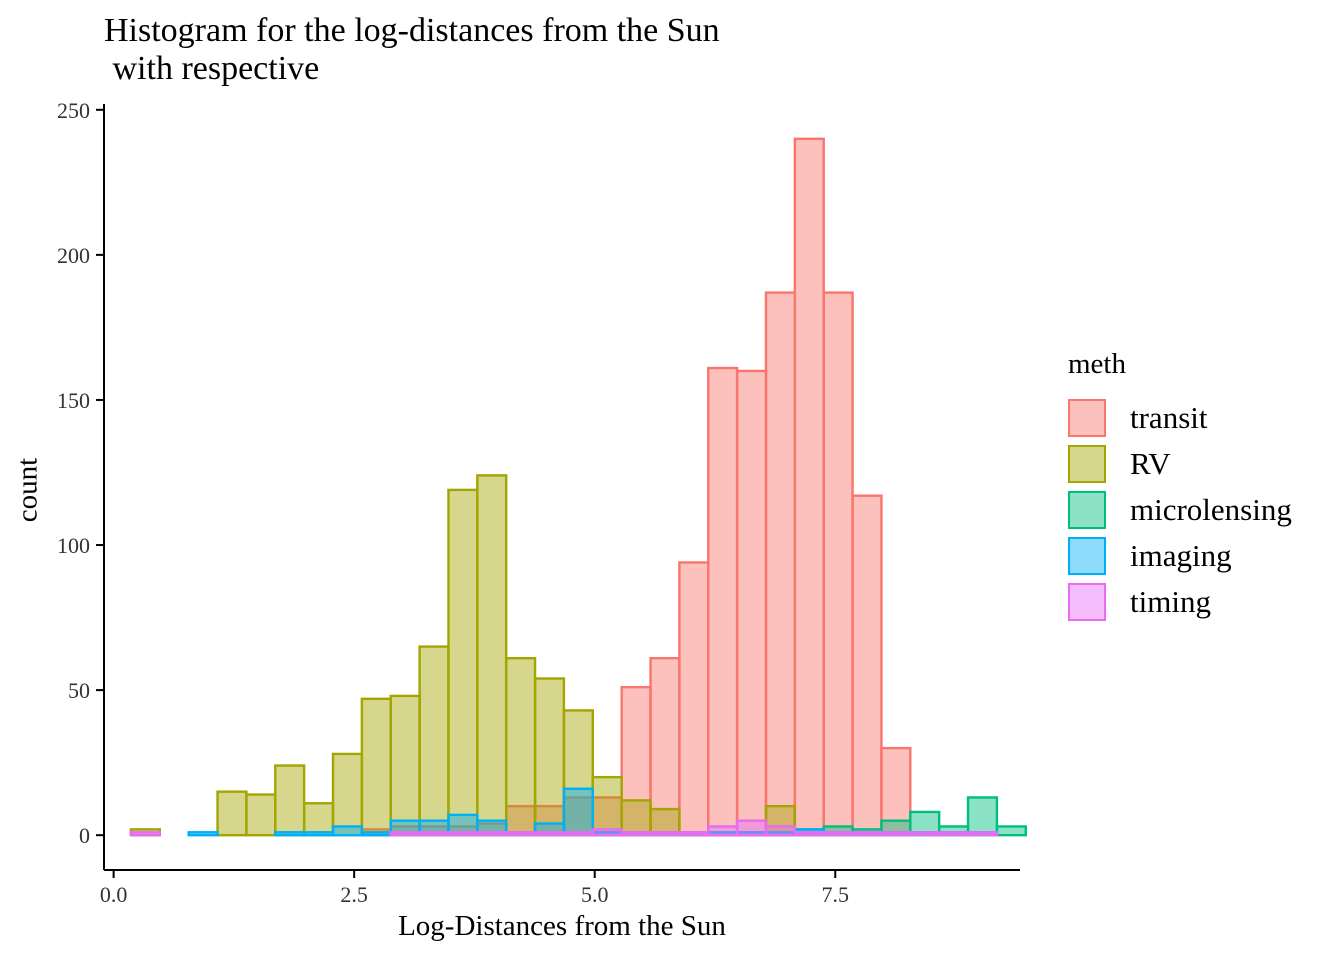 Image resolution: width=1344 pixels, height=960 pixels. What do you see at coordinates (73, 110) in the screenshot?
I see `y-tick-label: 250` at bounding box center [73, 110].